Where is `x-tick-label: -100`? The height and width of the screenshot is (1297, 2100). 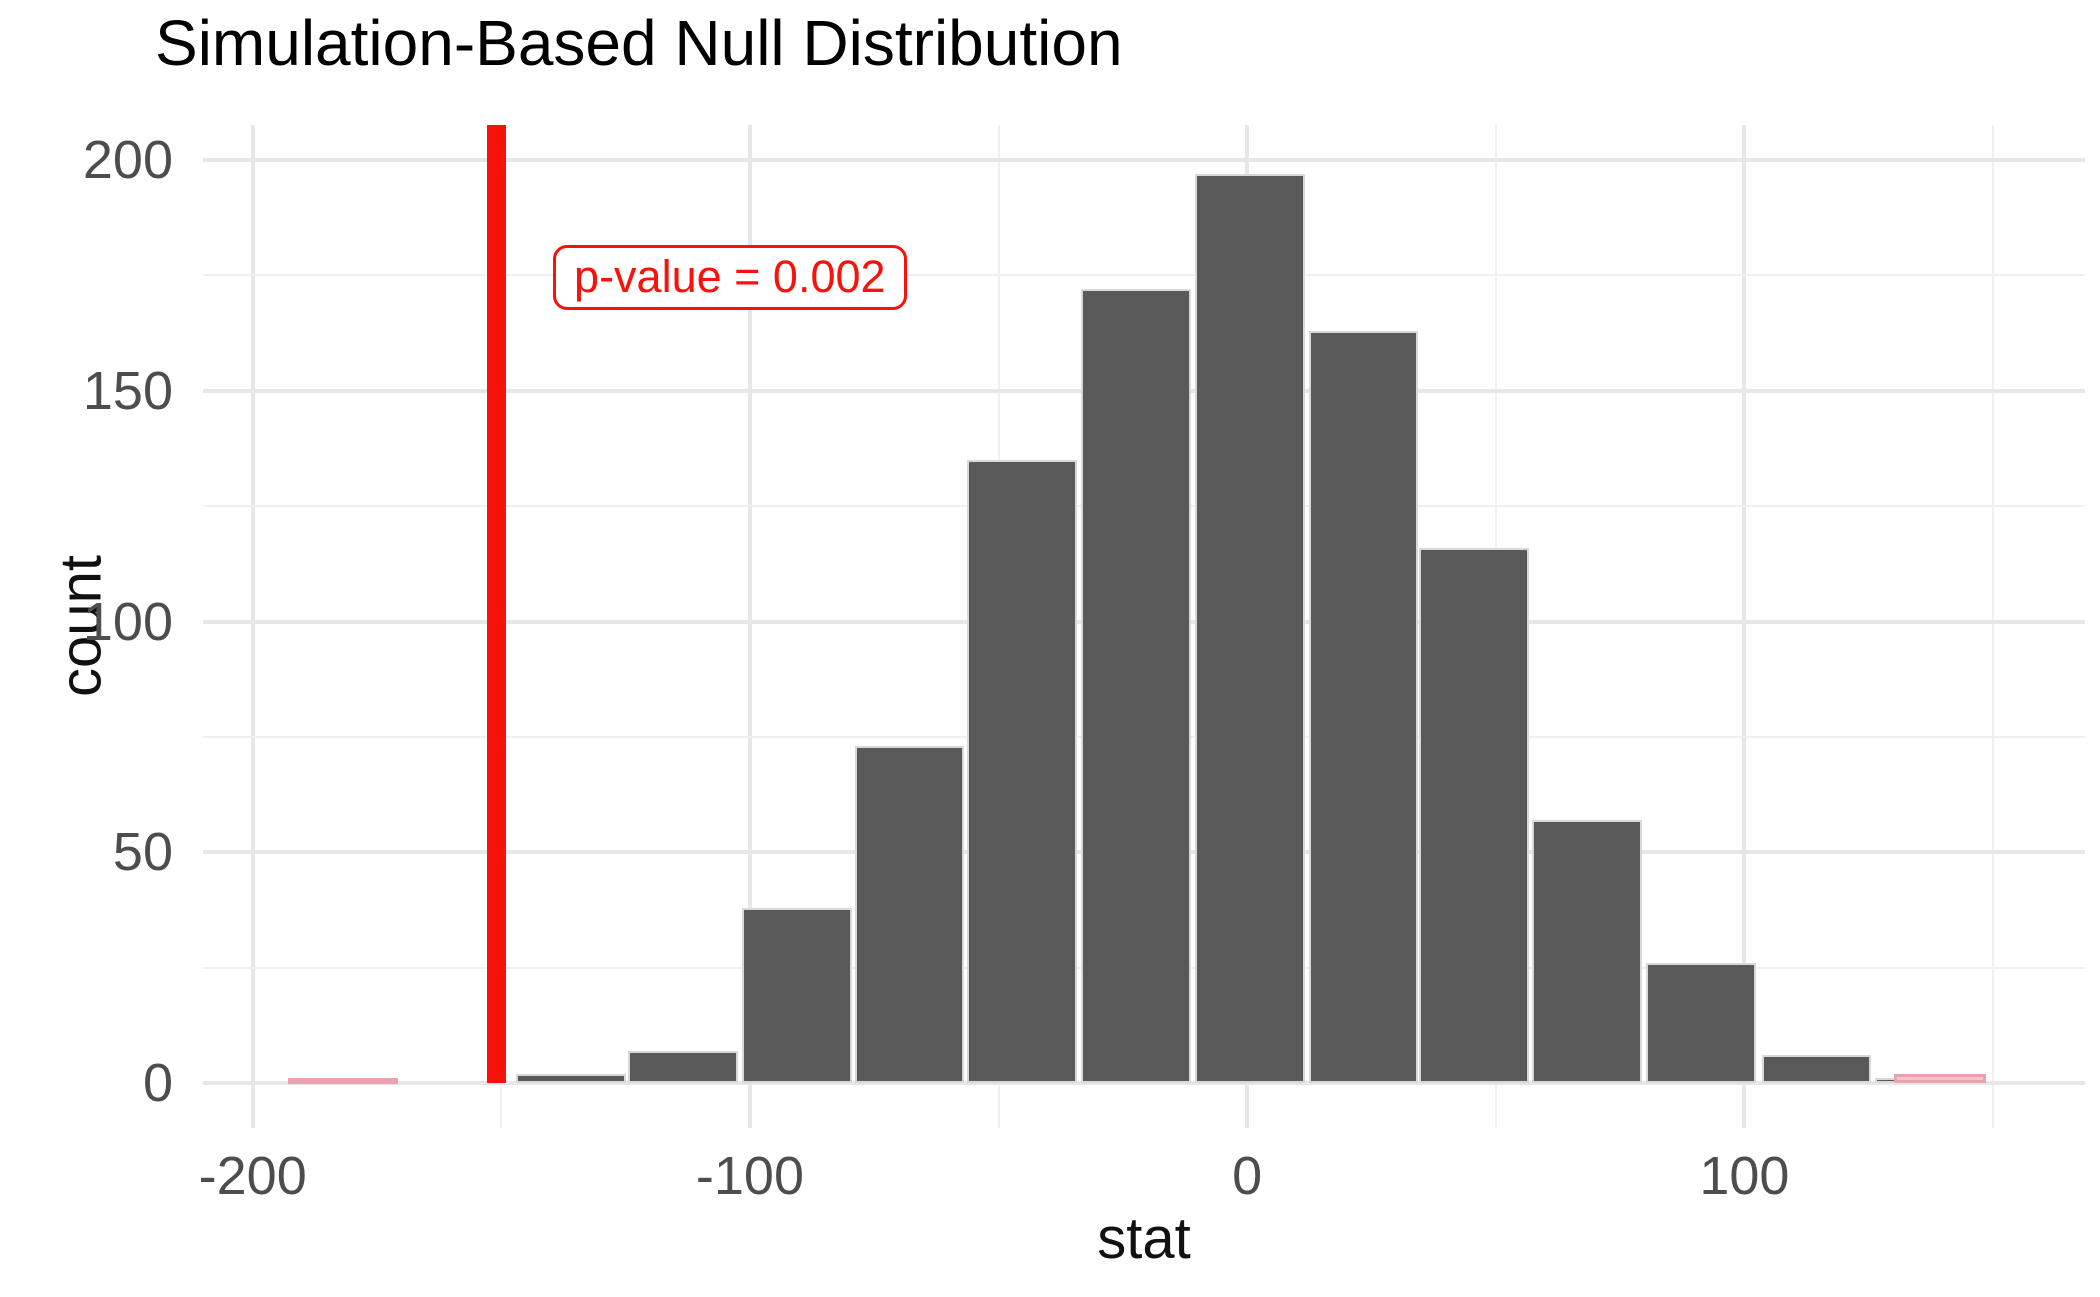
x-tick-label: -100 is located at coordinates (749, 1176).